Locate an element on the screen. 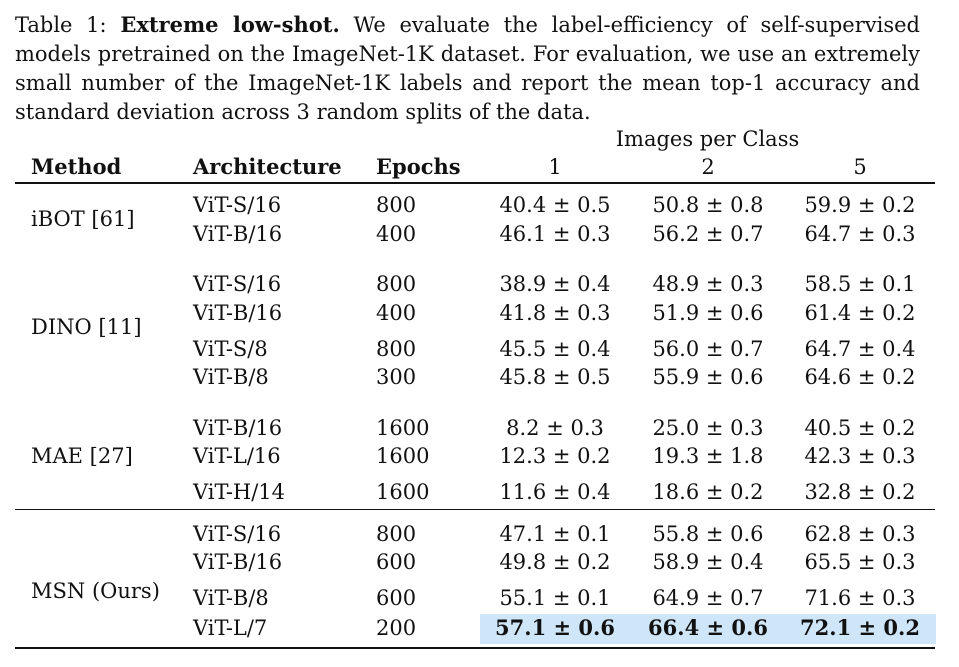 The width and height of the screenshot is (959, 667). value-2: 55.9 ± 0.6 is located at coordinates (708, 377).